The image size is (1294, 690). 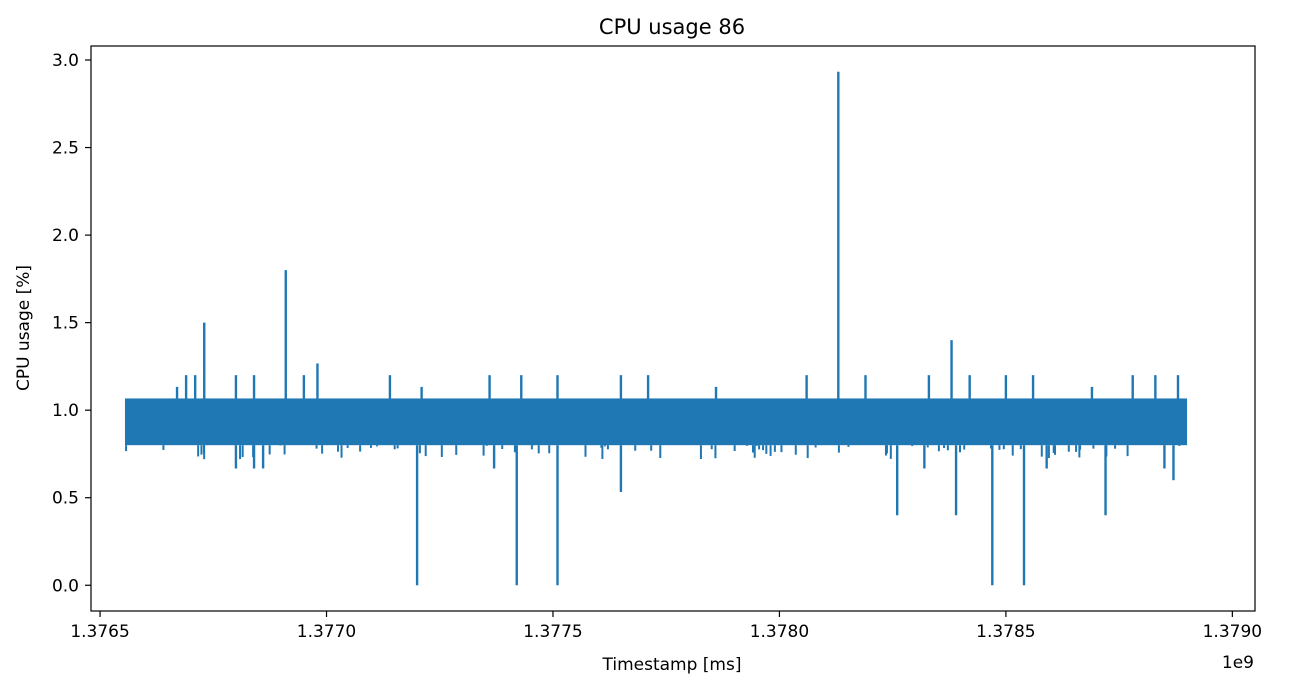 I want to click on x-tick-label: 1.3770, so click(x=326, y=632).